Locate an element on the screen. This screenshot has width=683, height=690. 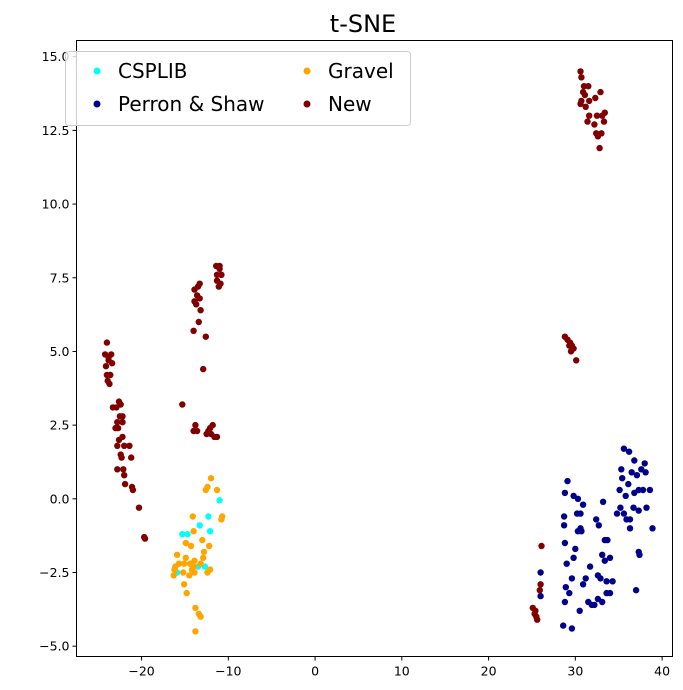
x-axis: −20 −10 0 10 20 30 40 is located at coordinates (399, 667).